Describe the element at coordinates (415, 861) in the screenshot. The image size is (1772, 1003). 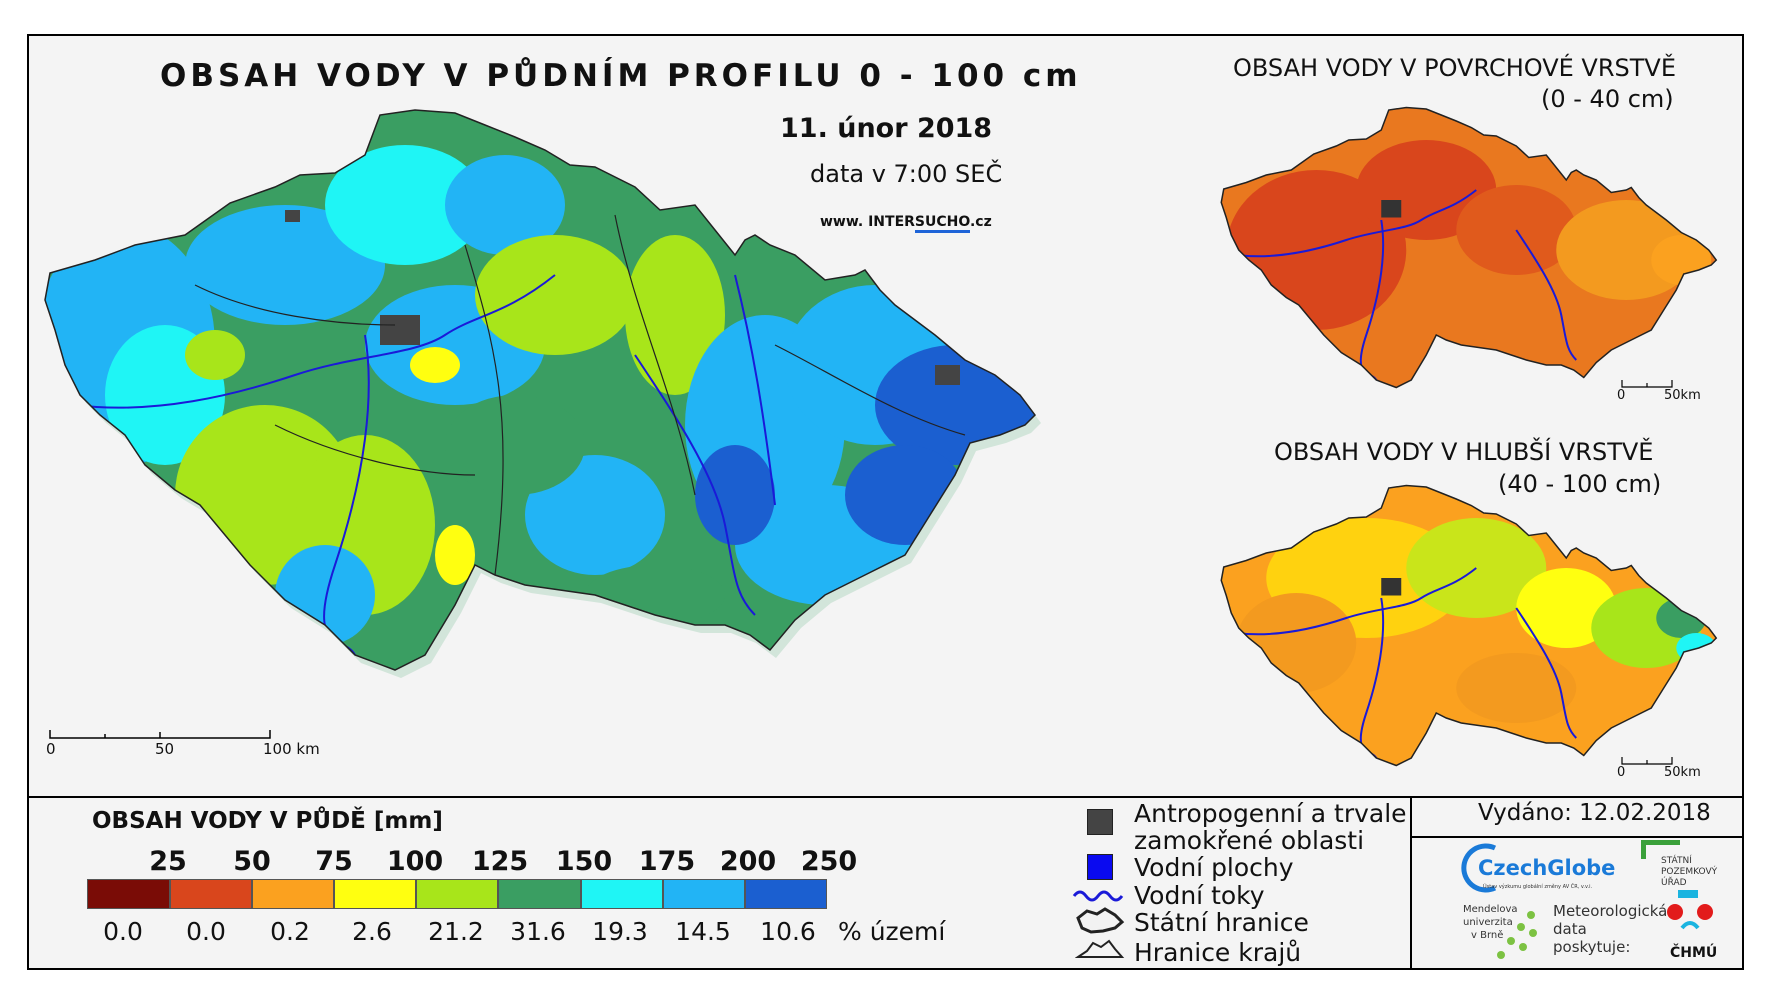
I see `legend-break-100: 100` at that location.